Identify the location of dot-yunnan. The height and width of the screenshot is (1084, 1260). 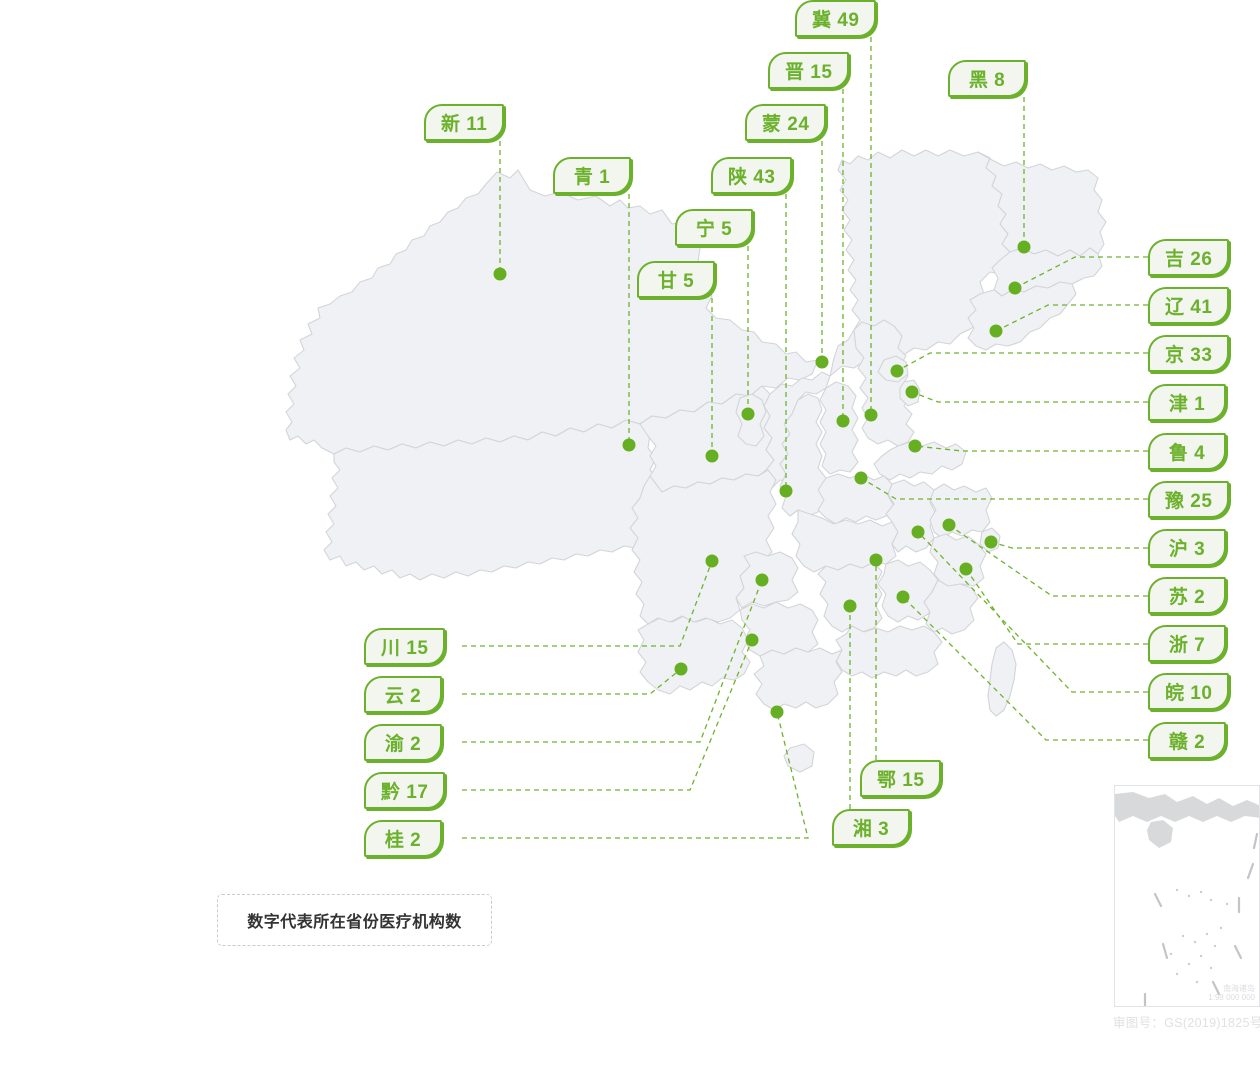
(681, 669).